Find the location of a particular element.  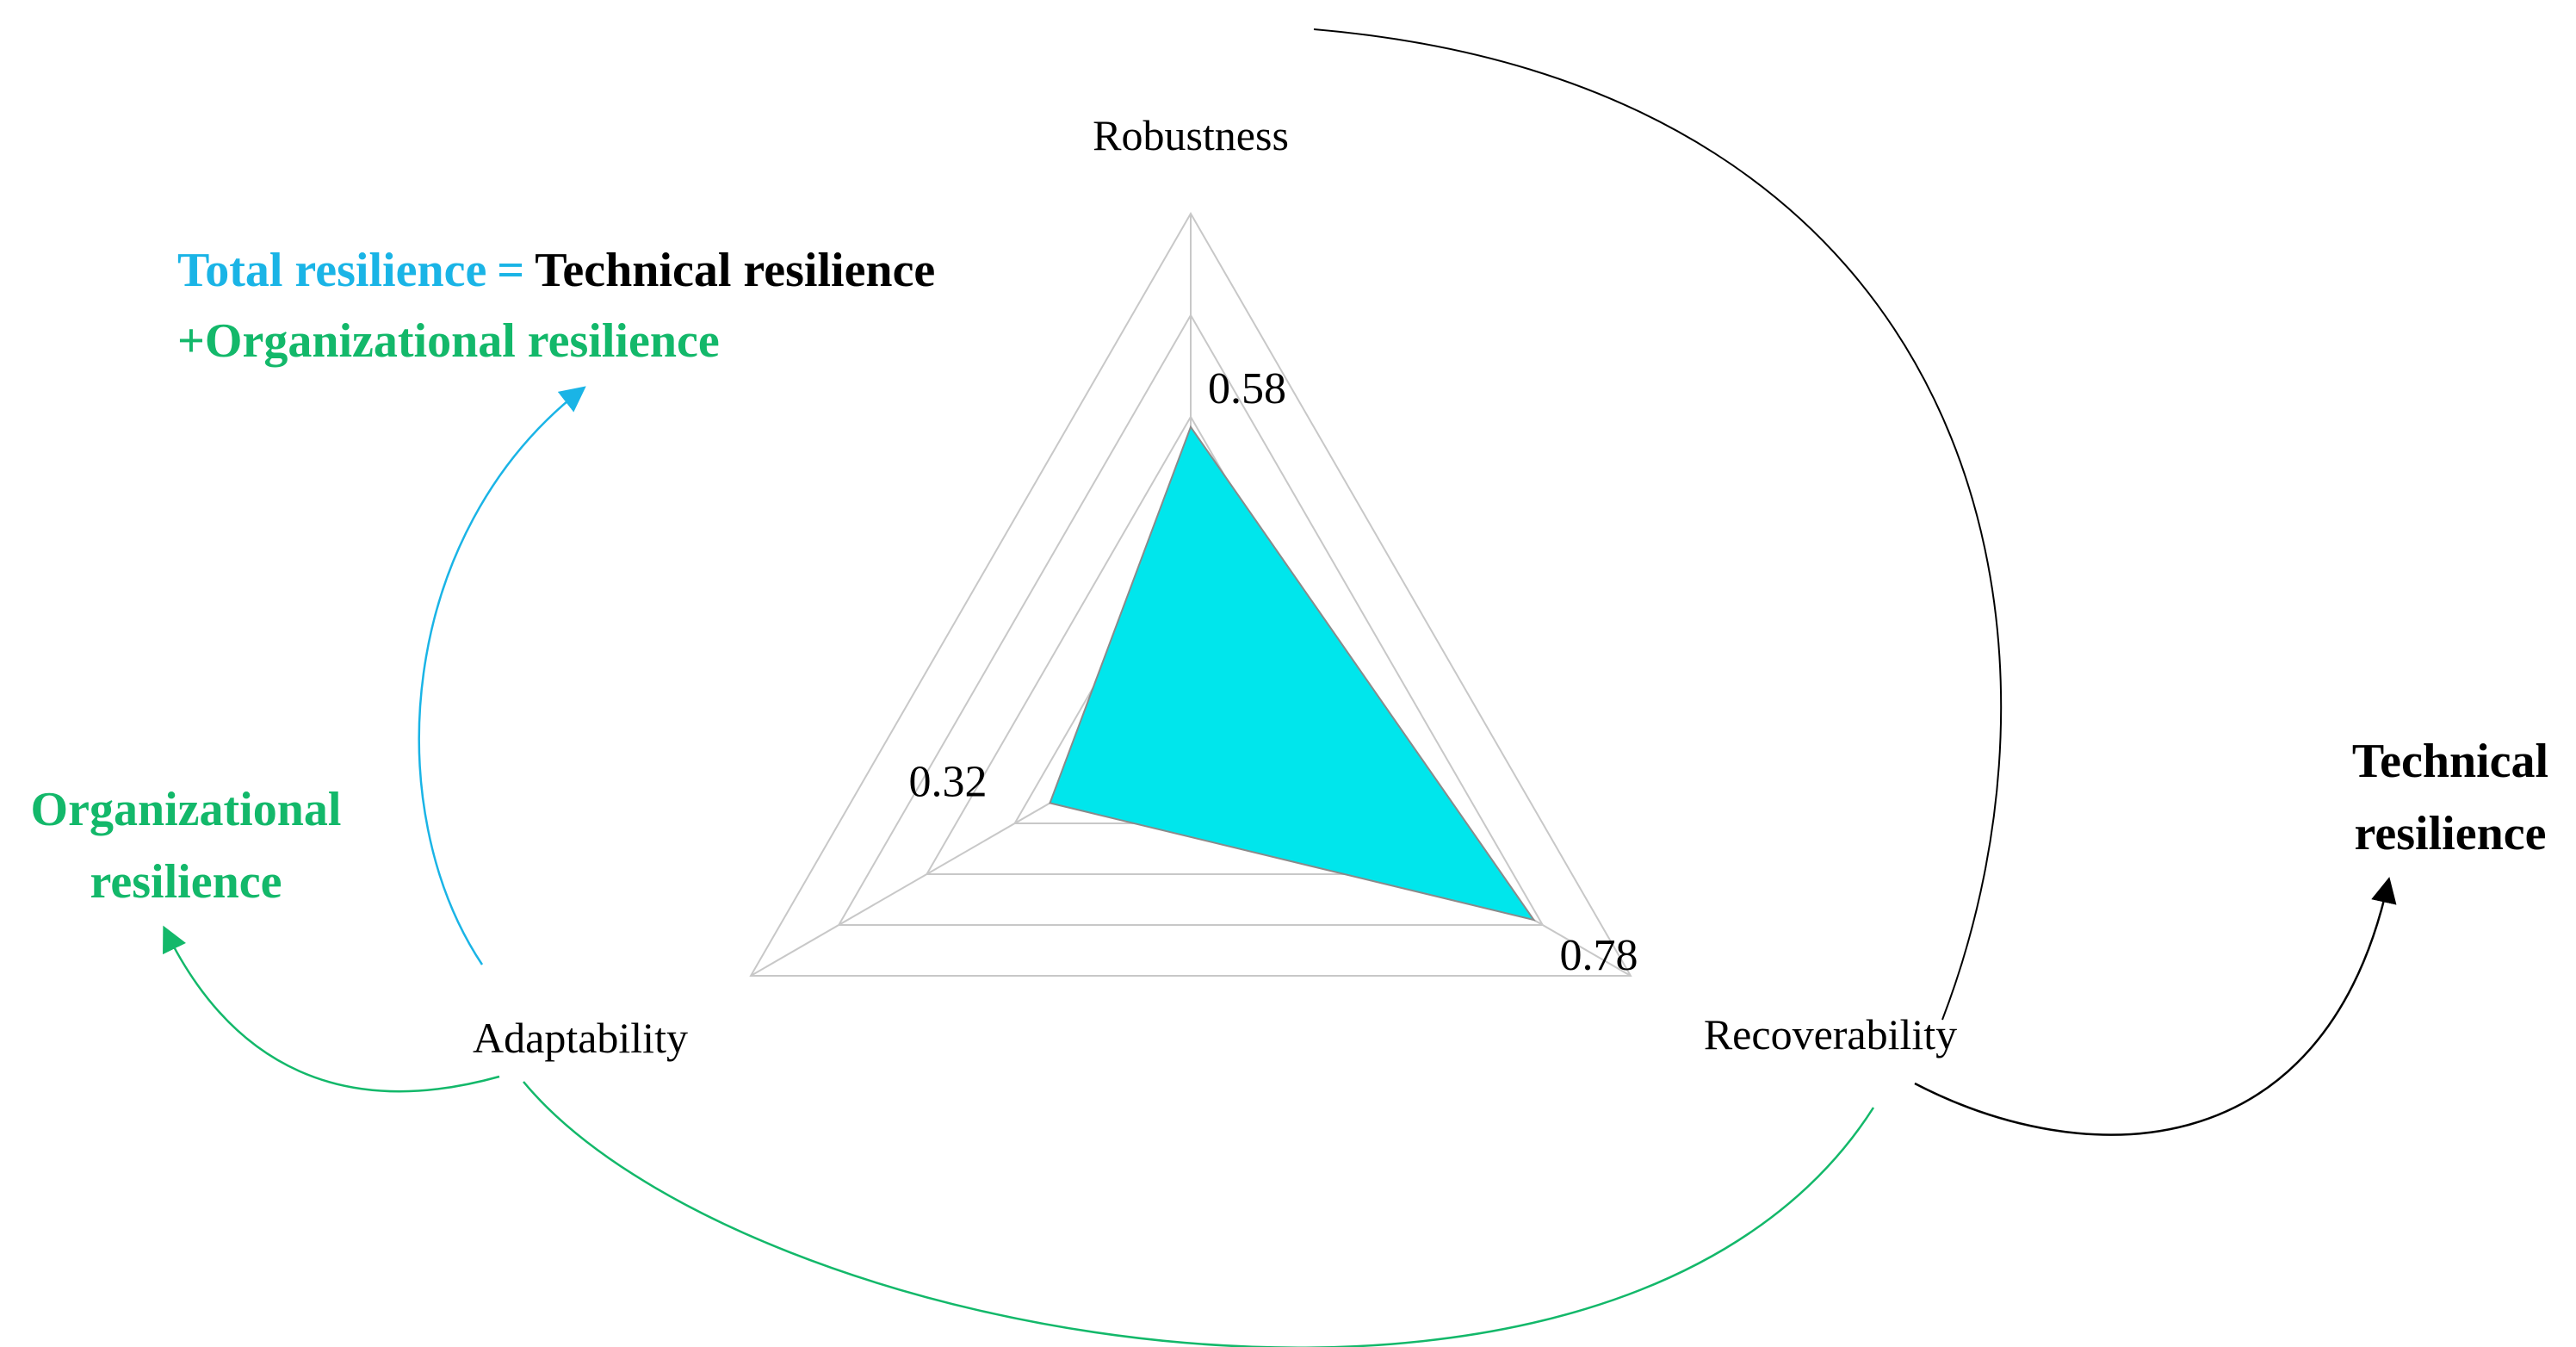

total-resilience-arrow is located at coordinates (502, 675).